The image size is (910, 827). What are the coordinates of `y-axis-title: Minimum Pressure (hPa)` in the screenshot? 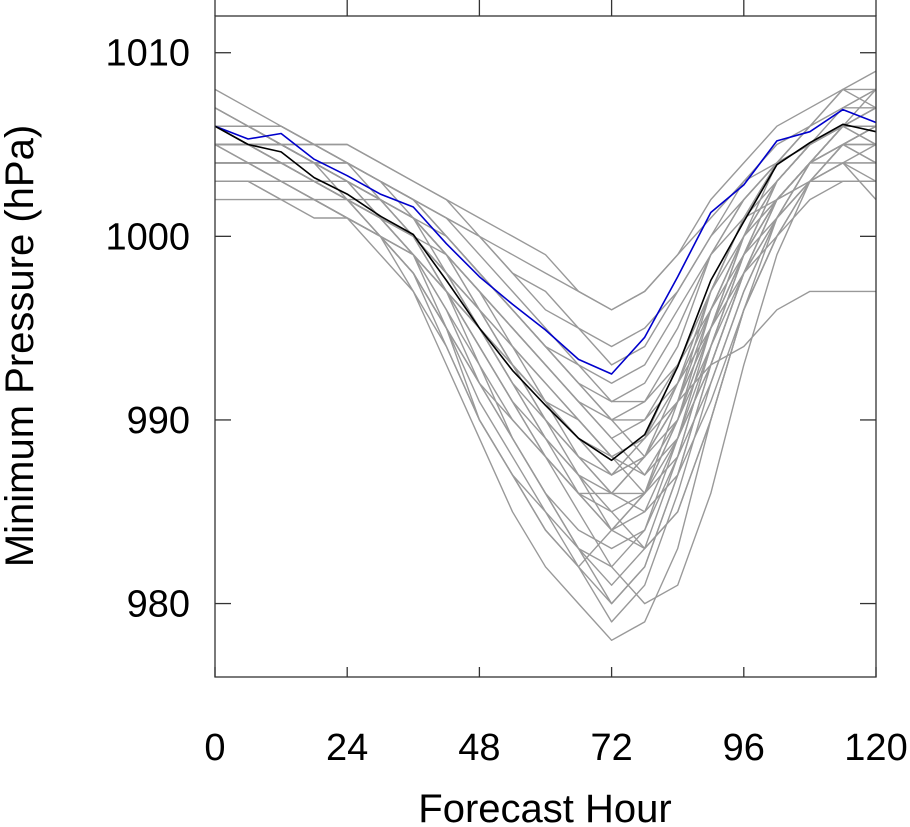 It's located at (21, 346).